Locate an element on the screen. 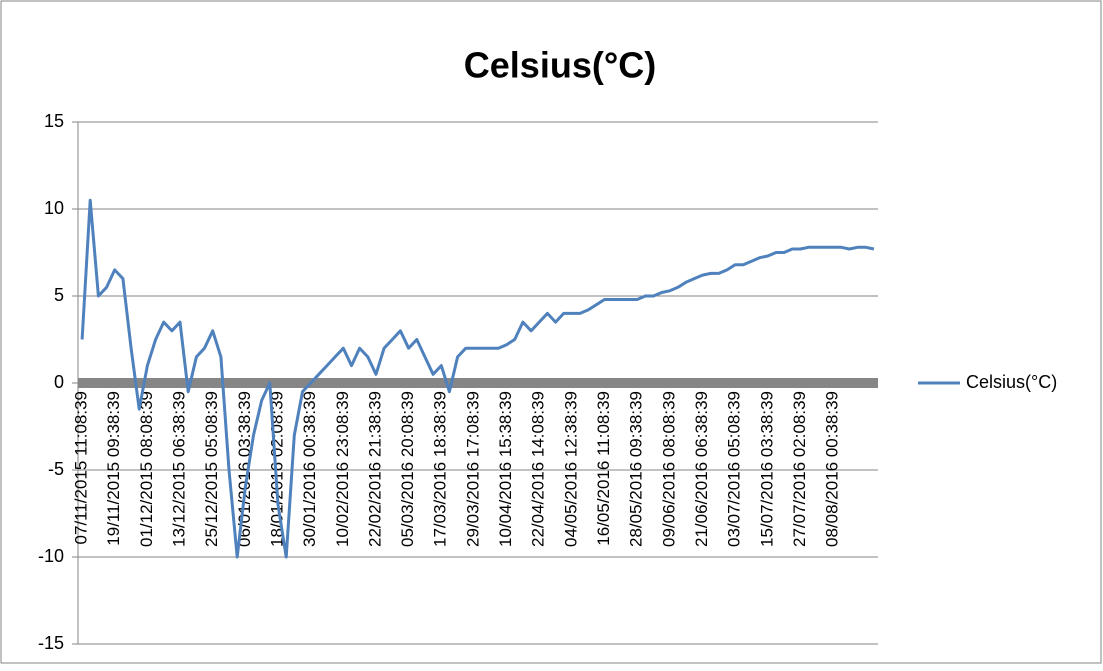  y-tick-label: -15 is located at coordinates (51, 643).